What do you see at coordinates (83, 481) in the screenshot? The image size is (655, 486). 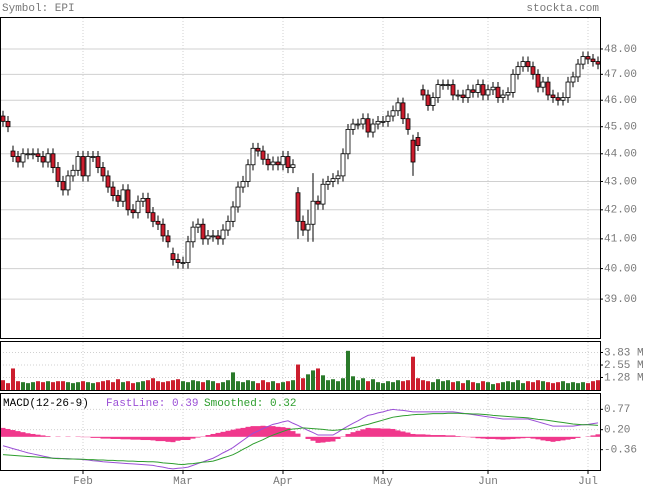 I see `x-tick-label: Feb` at bounding box center [83, 481].